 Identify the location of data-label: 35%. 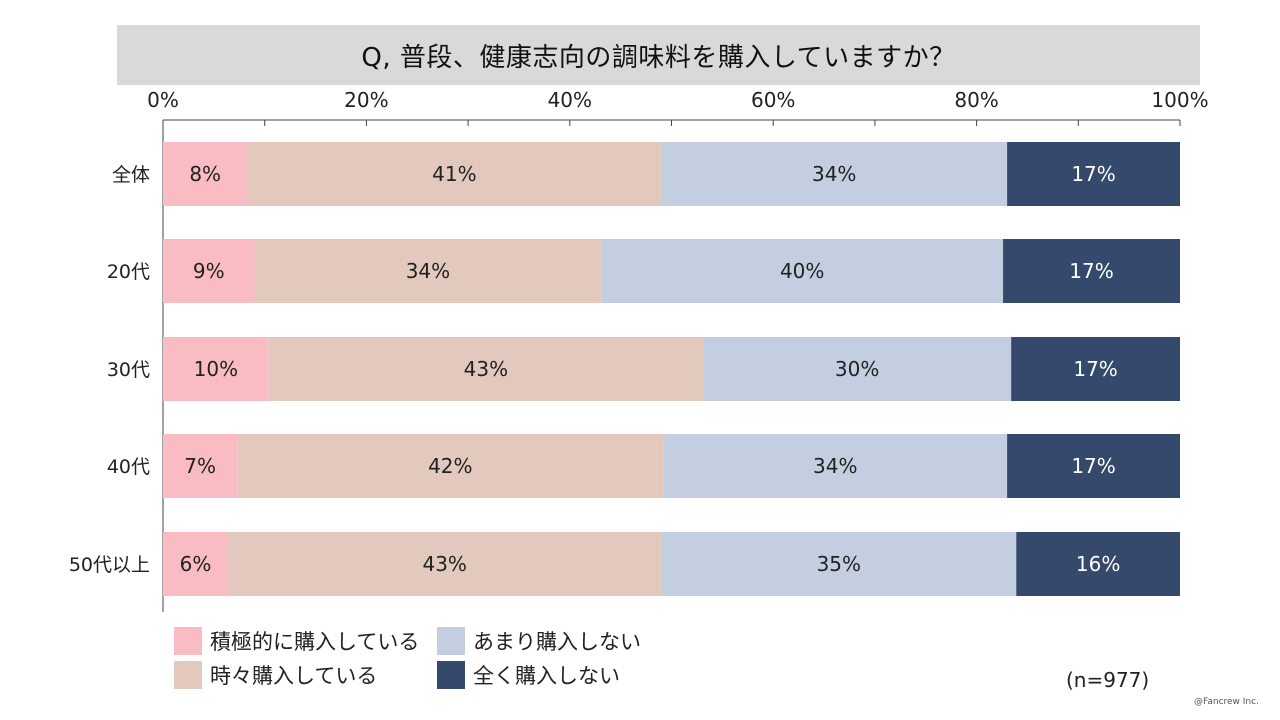
(839, 564).